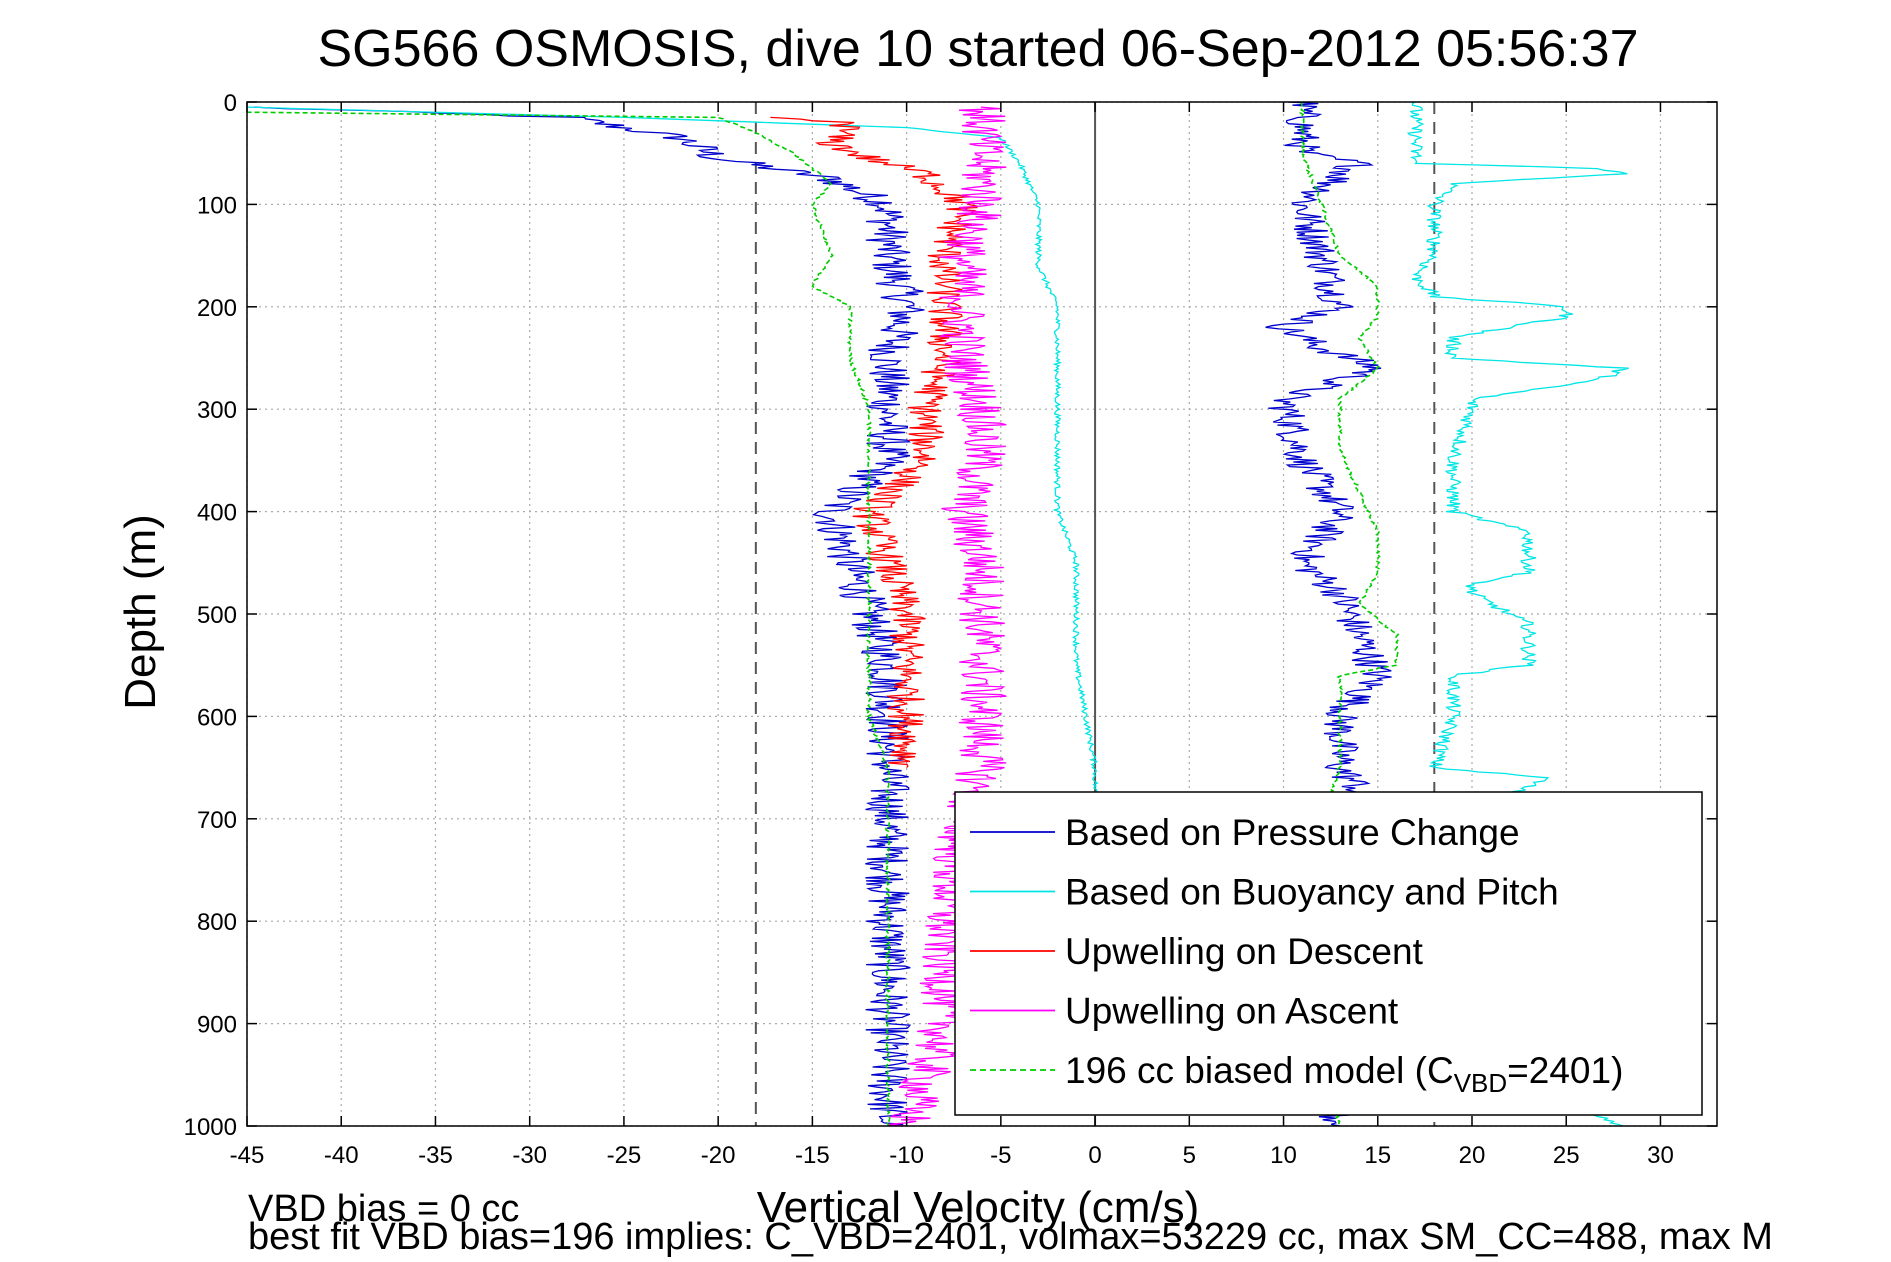  I want to click on legend-label: Based on Buoyancy and Pitch, so click(1312, 892).